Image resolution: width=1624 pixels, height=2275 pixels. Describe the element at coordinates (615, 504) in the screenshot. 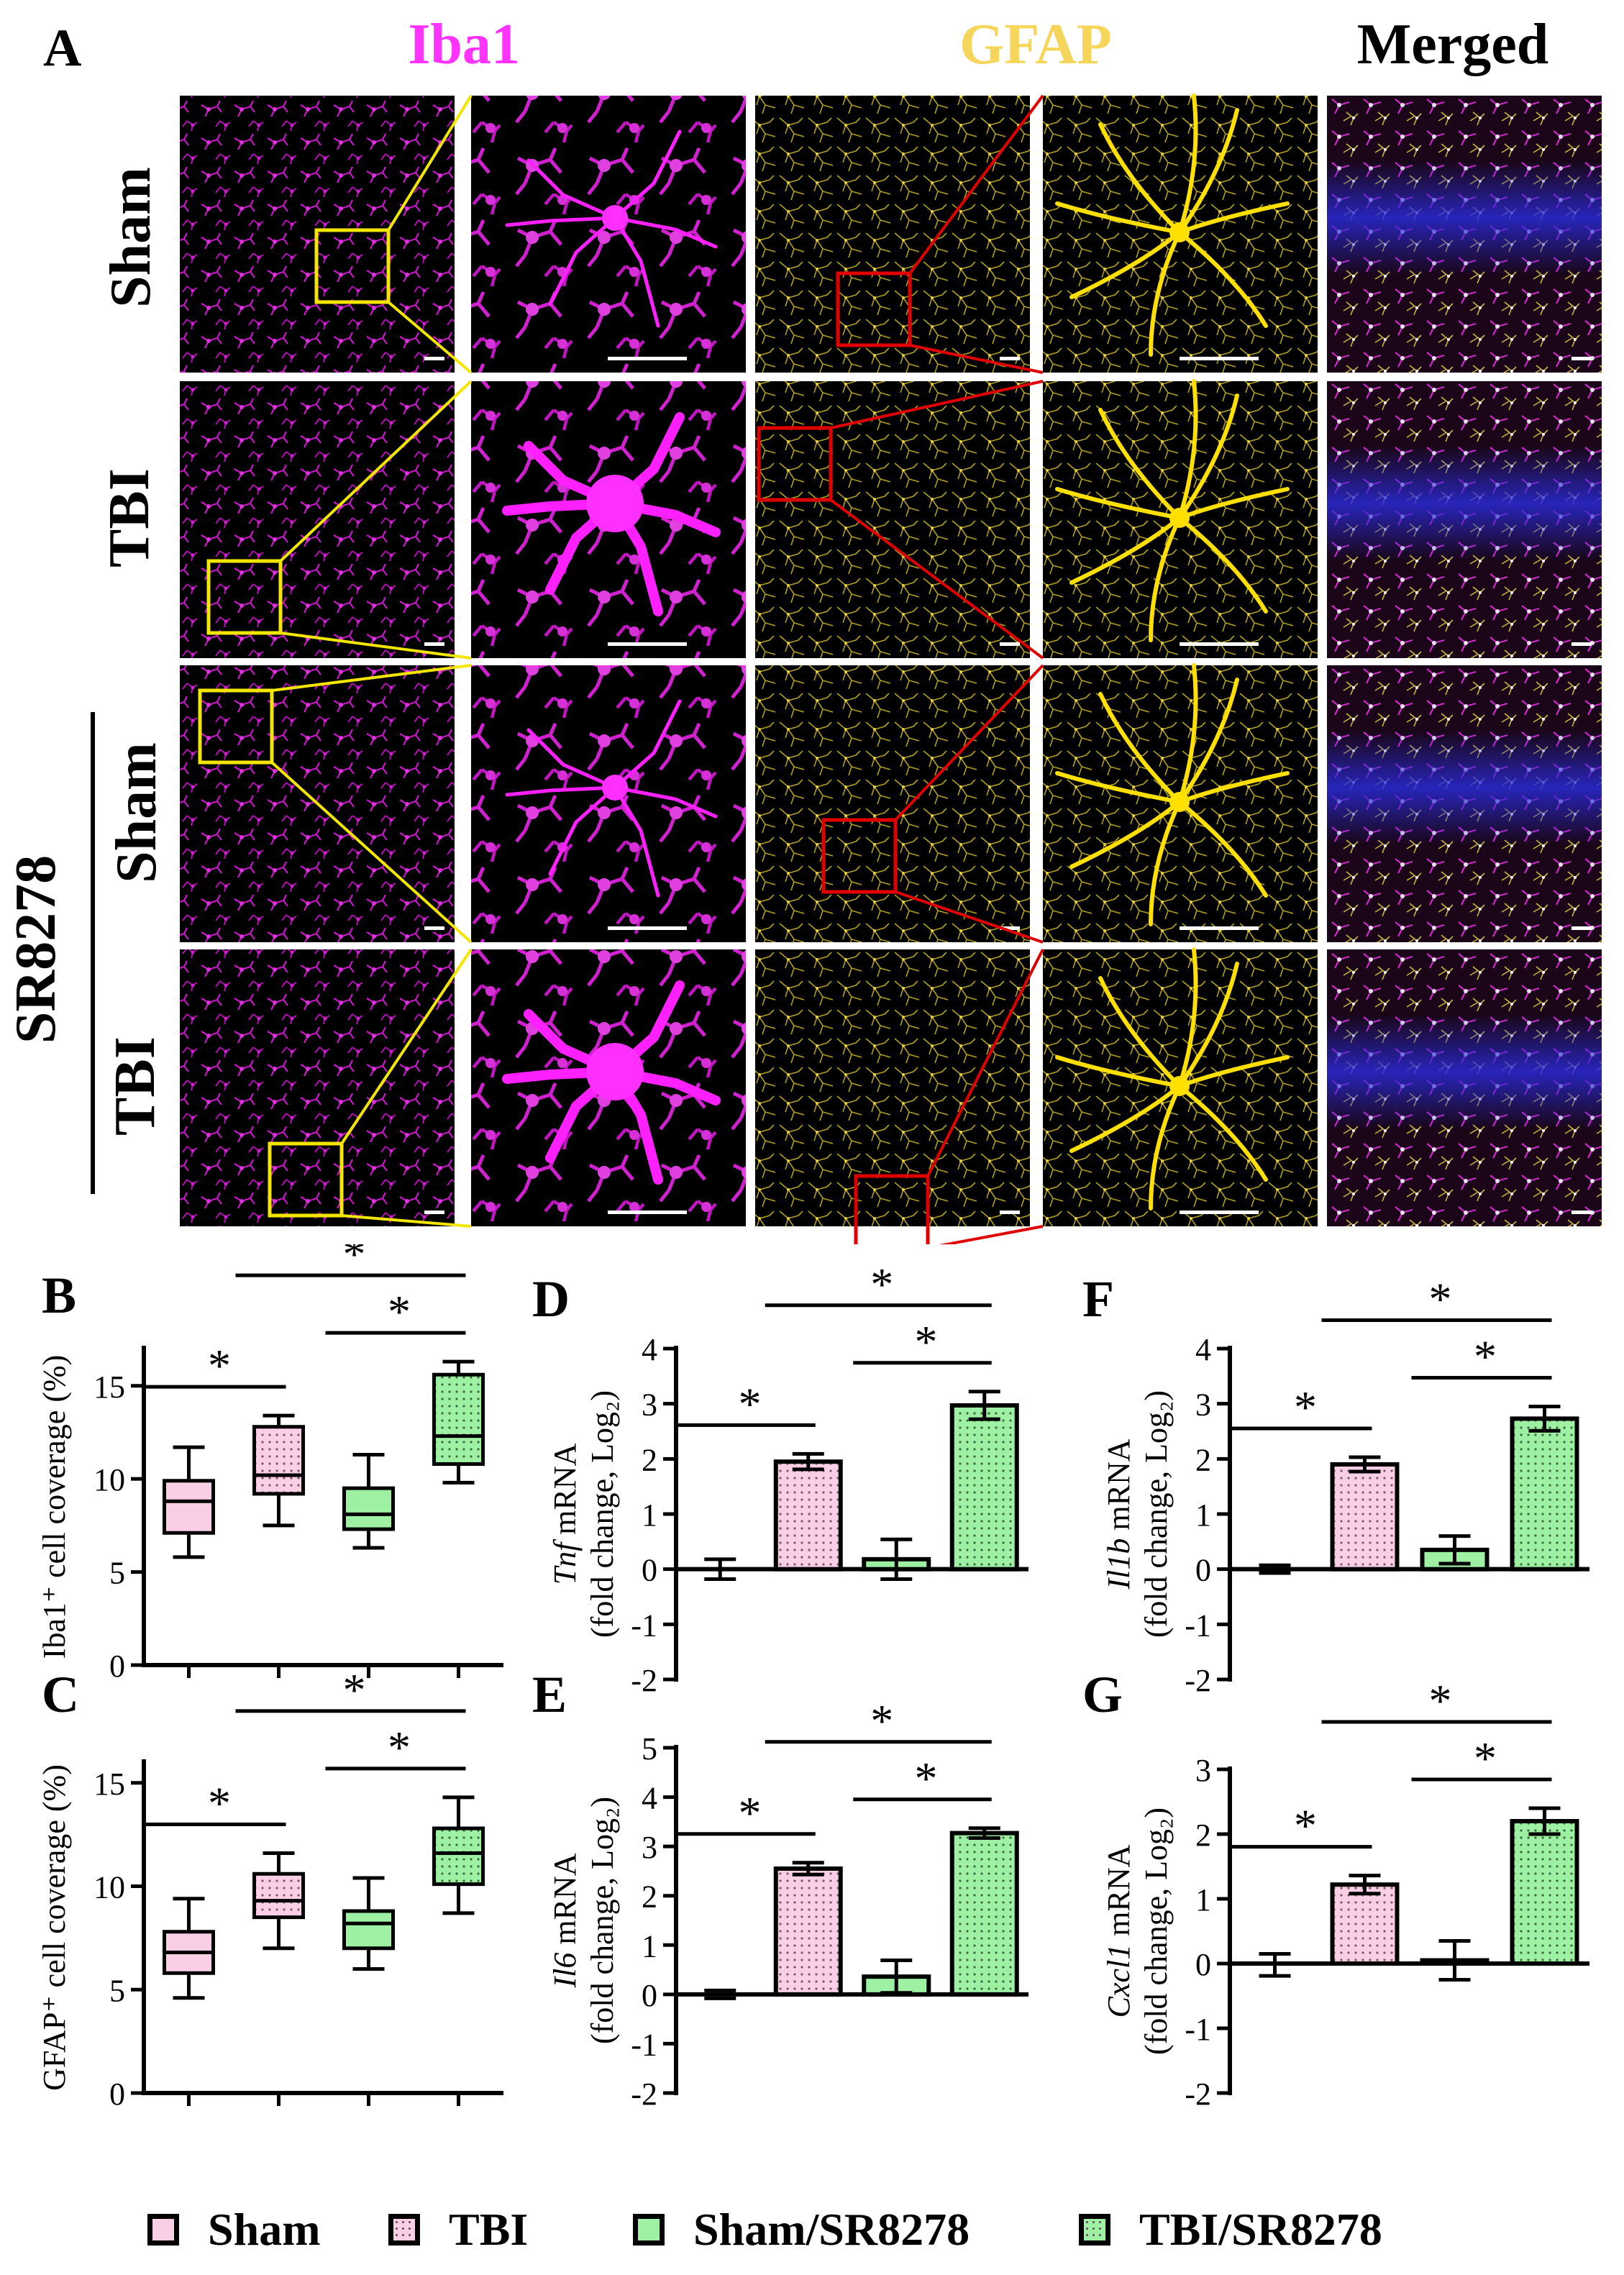

I see `microglia-soma` at that location.